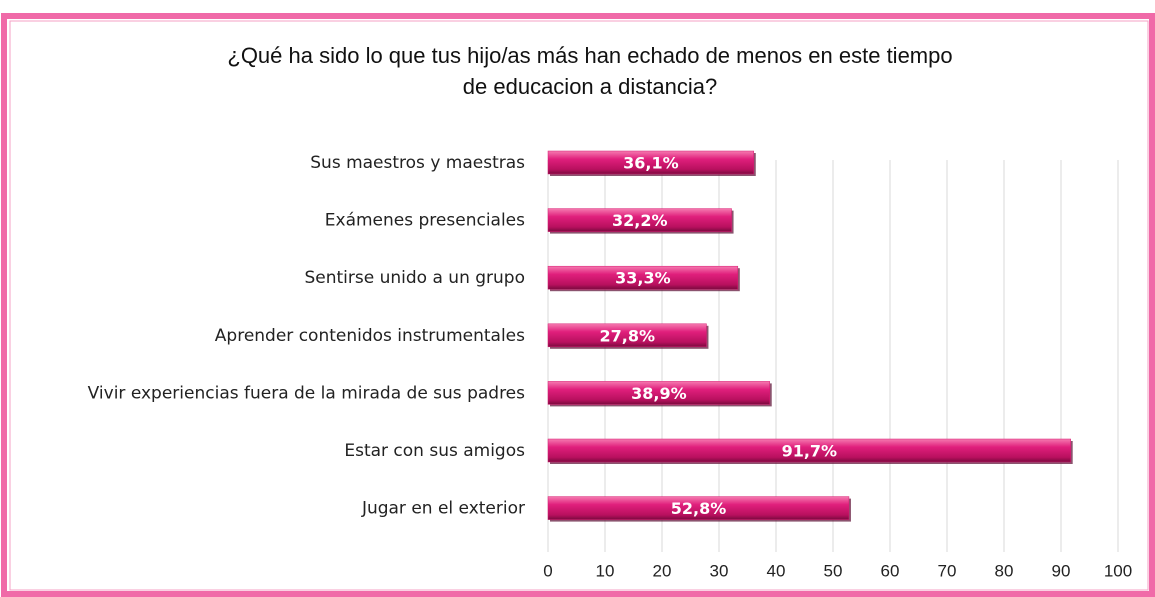 This screenshot has width=1155, height=597. What do you see at coordinates (414, 278) in the screenshot?
I see `category-label: Sentirse unido a un grupo` at bounding box center [414, 278].